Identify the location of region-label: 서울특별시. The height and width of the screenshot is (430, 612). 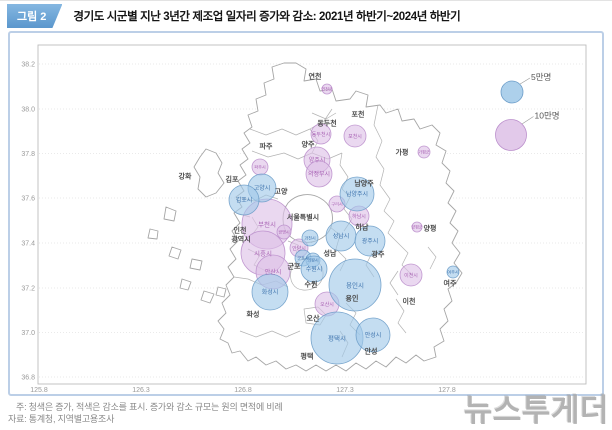
(303, 217).